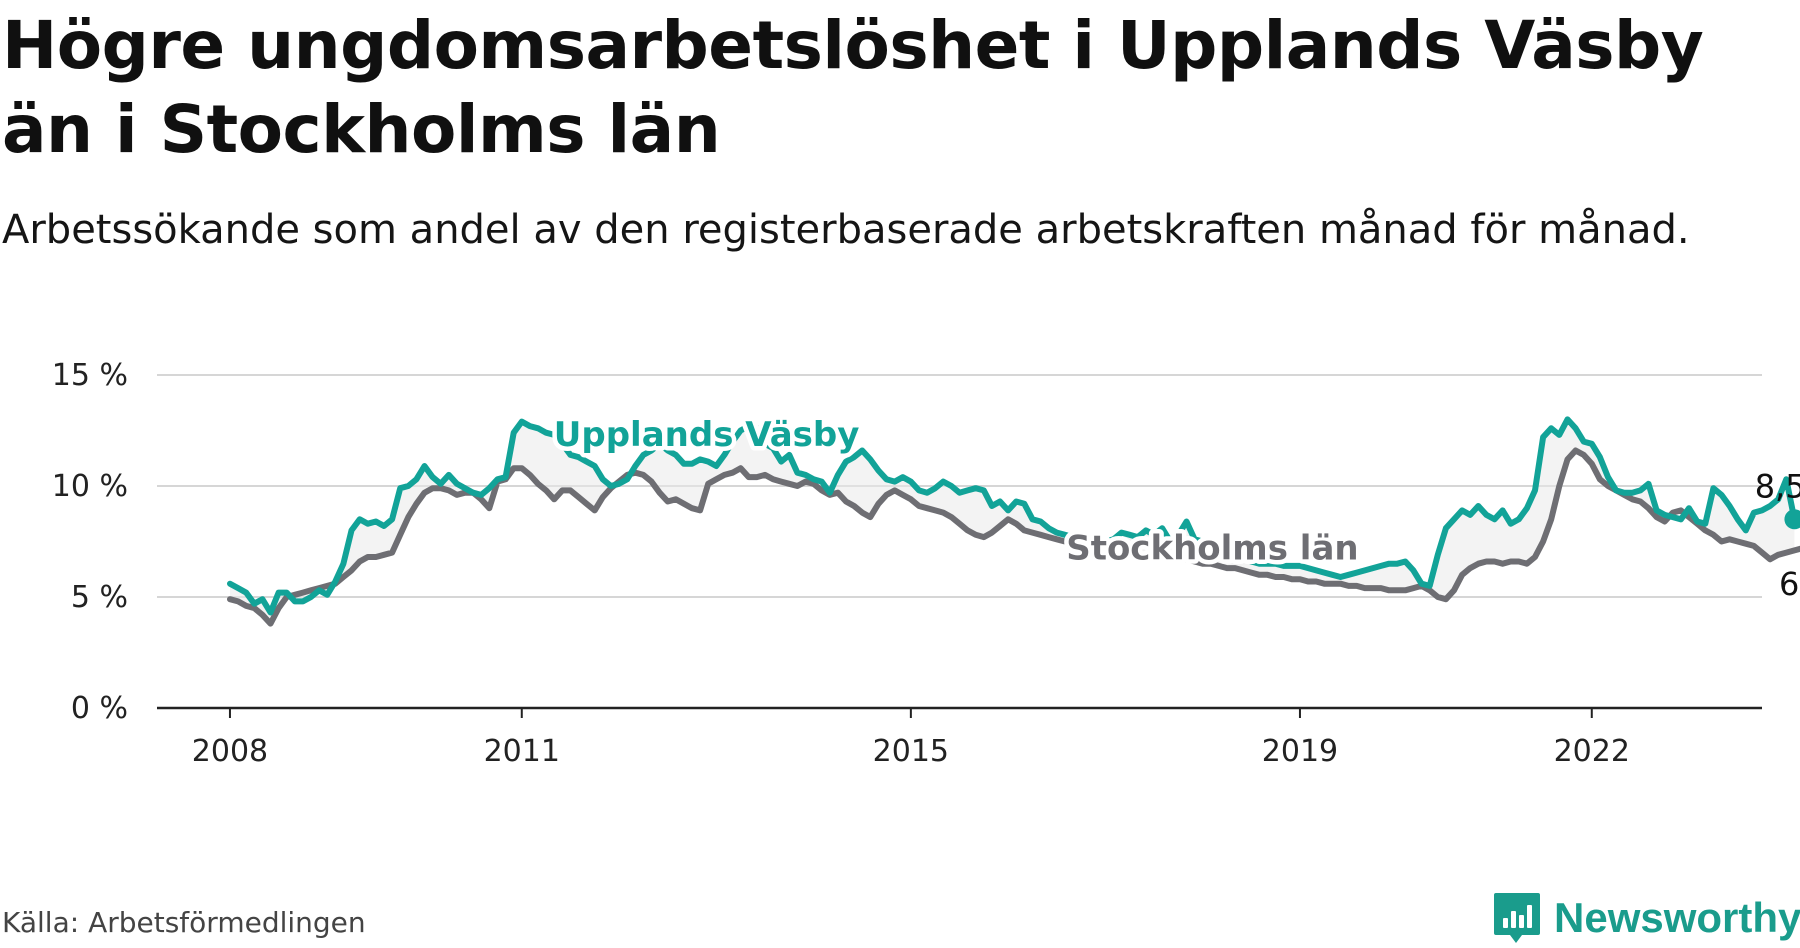 This screenshot has height=948, width=1800. Describe the element at coordinates (90, 542) in the screenshot. I see `y-axis-ticks: 0 % 5 % 10 % 15 %` at that location.